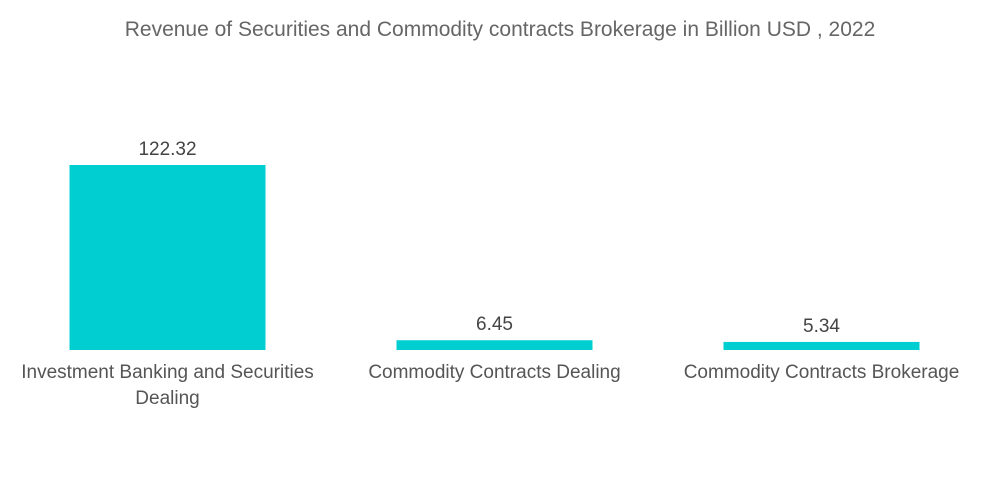  Describe the element at coordinates (822, 372) in the screenshot. I see `category-label-2-0: Commodity Contracts Brokerage` at that location.